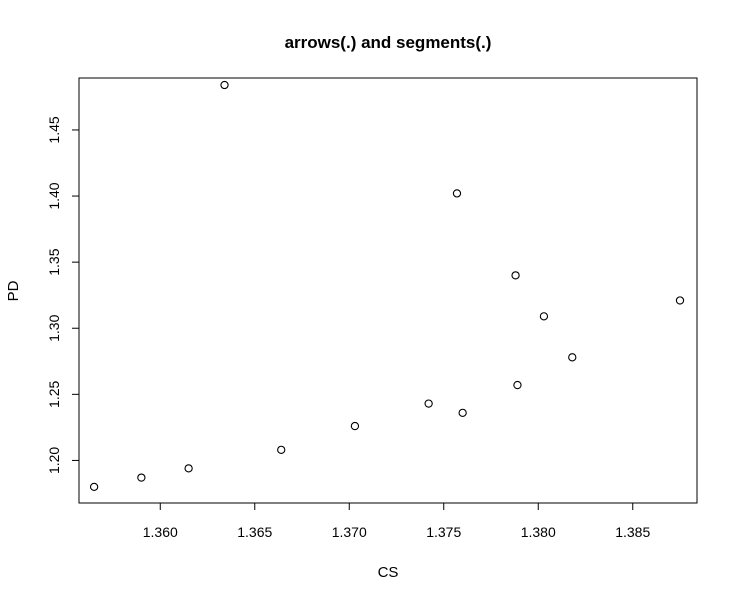 This screenshot has height=601, width=738. Describe the element at coordinates (443, 532) in the screenshot. I see `x-tick-label: 1.375` at that location.